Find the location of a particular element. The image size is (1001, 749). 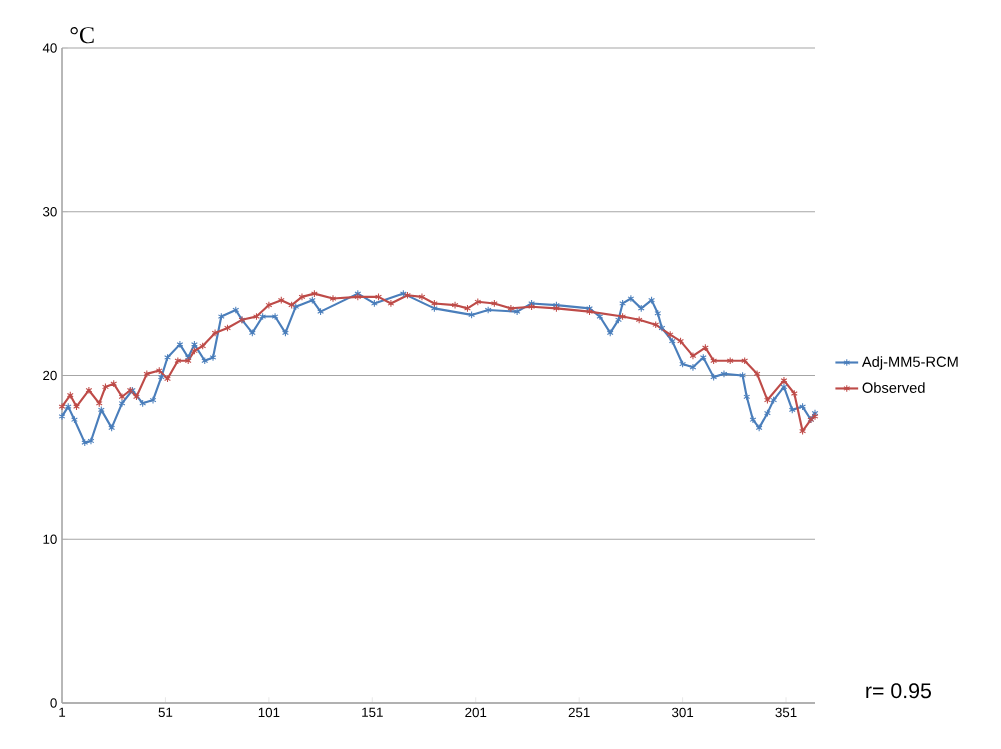

y-tick-label: 20 is located at coordinates (50, 375).